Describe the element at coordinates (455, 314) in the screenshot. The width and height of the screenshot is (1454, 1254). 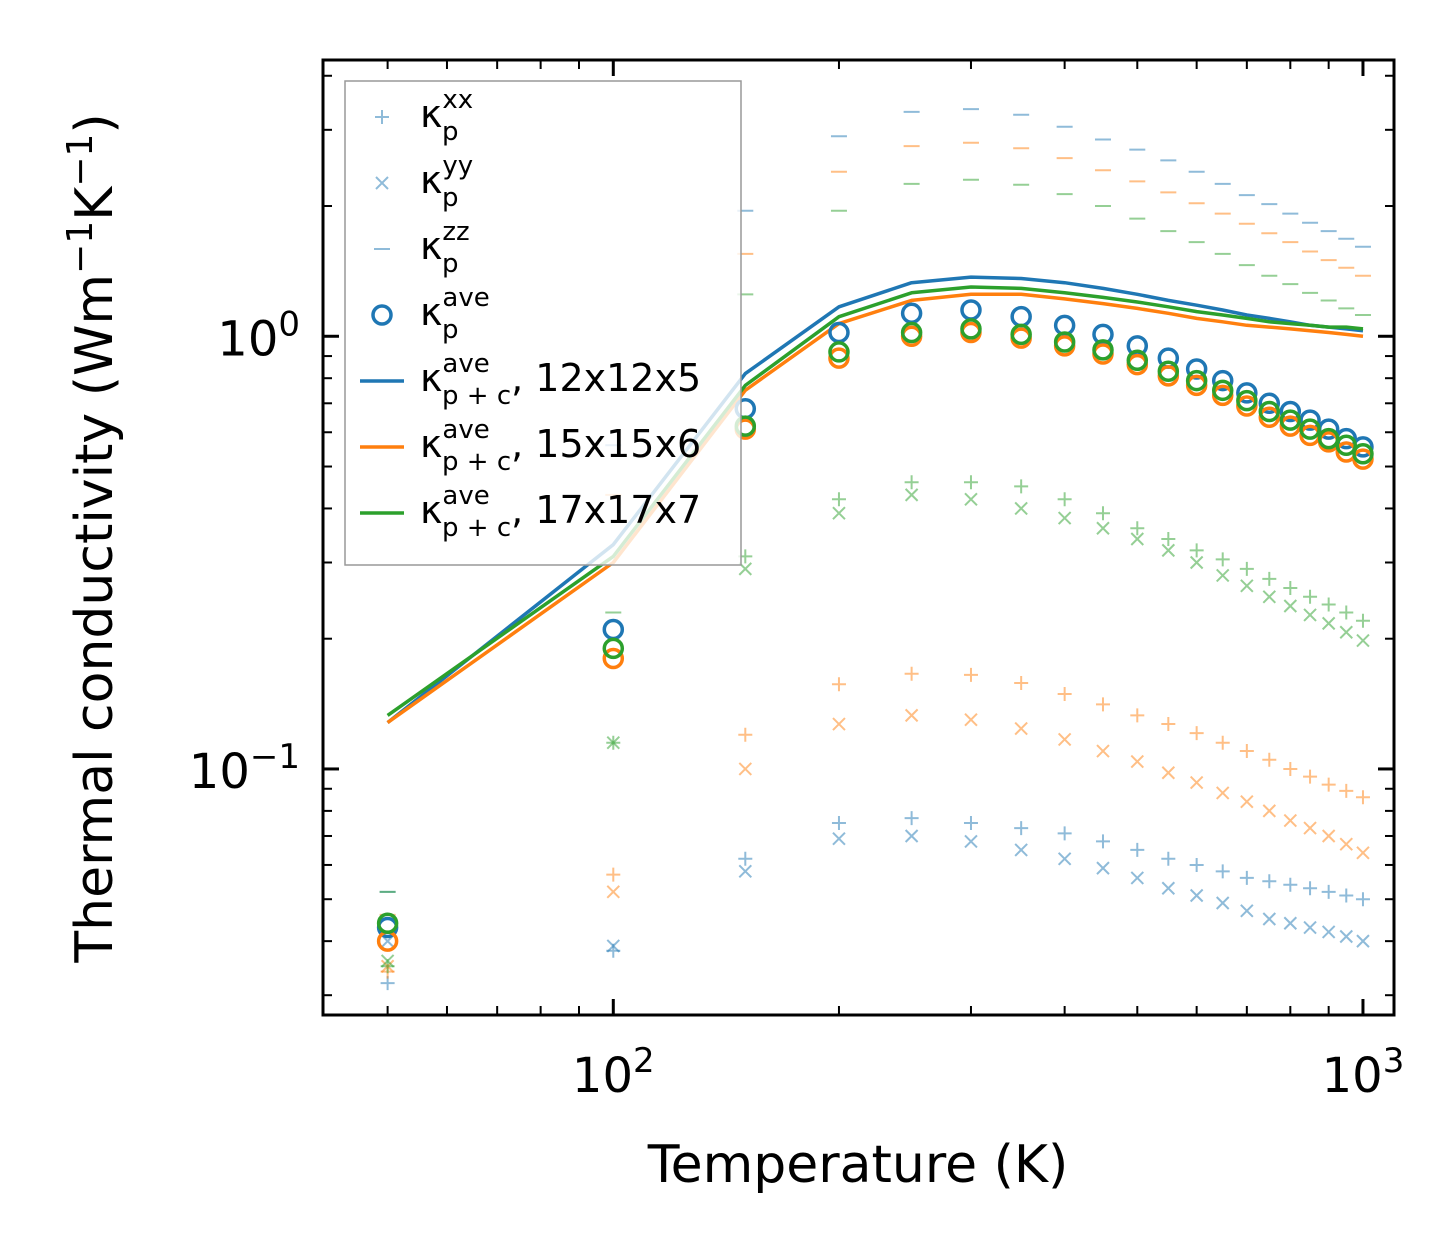
I see `legend-label: κave p` at that location.